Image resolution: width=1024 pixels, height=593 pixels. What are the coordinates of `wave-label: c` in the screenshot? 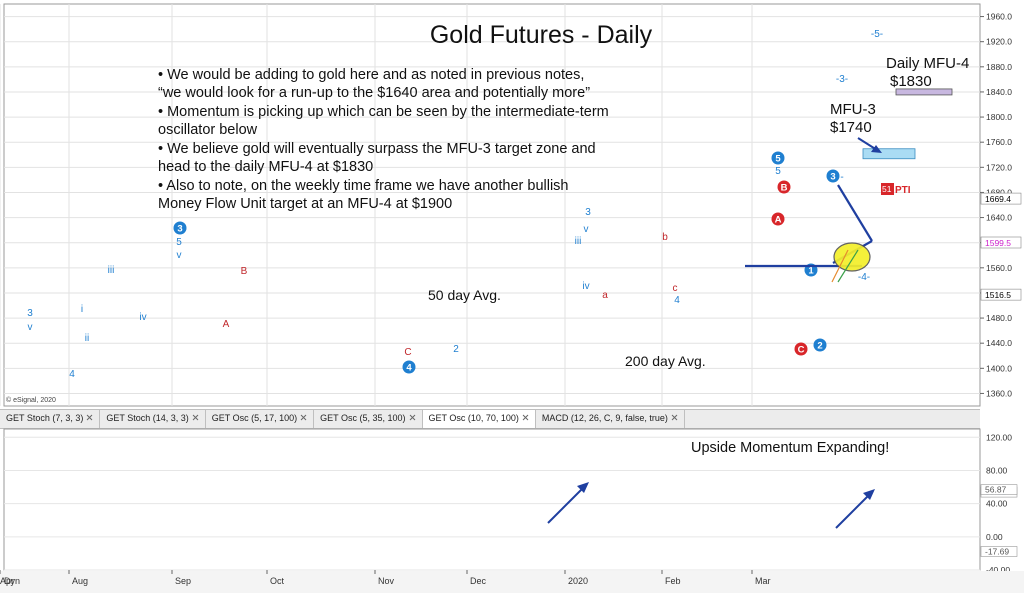 It's located at (675, 288).